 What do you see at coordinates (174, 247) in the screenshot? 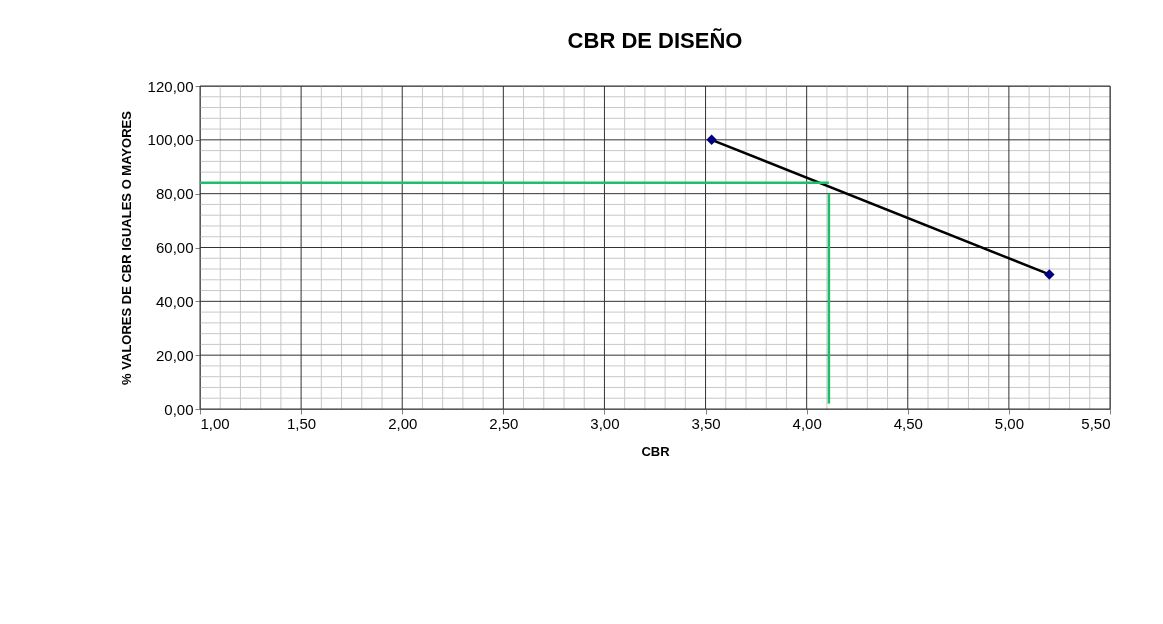
I see `y-tick-label: 60,00` at bounding box center [174, 247].